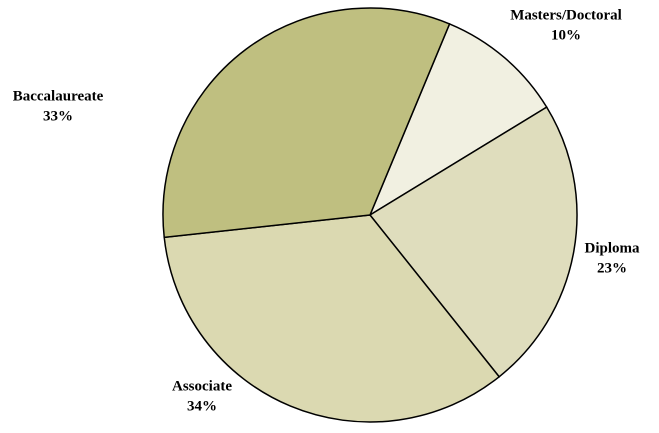 The width and height of the screenshot is (659, 433). Describe the element at coordinates (566, 35) in the screenshot. I see `slice-value: 10%` at that location.